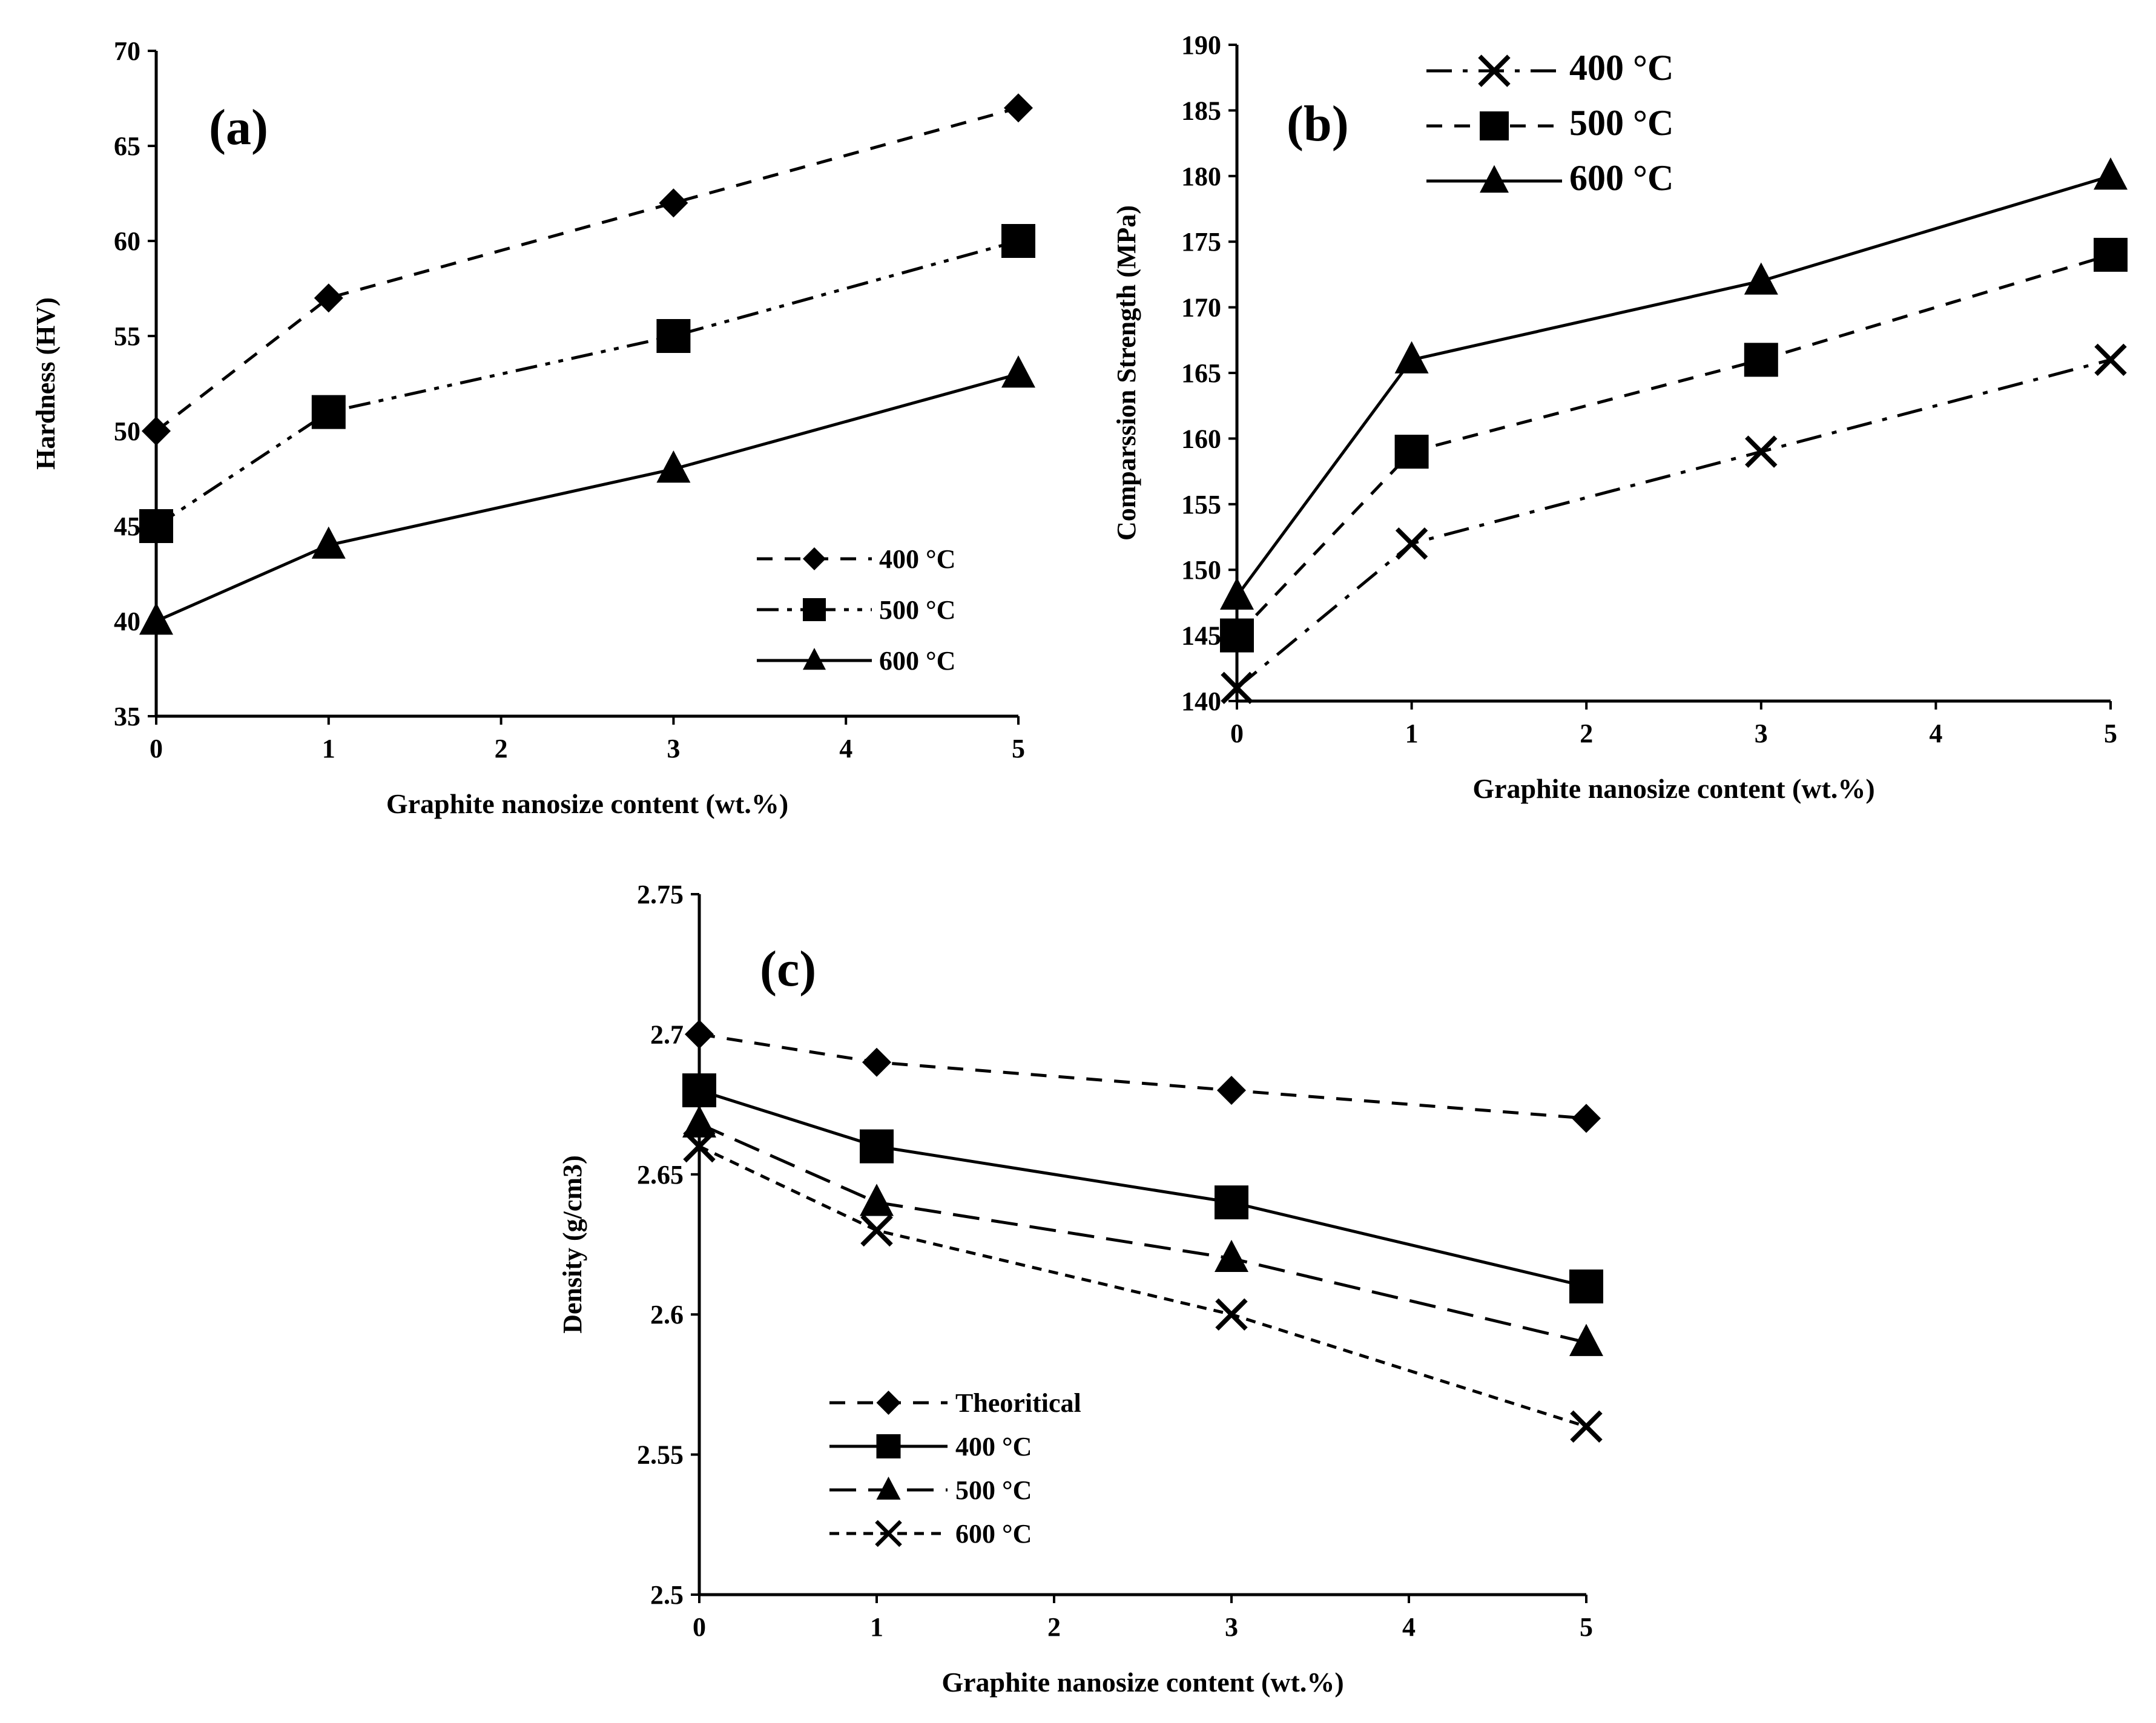 This screenshot has width=2156, height=1723. I want to click on y-tick-label: 40, so click(127, 621).